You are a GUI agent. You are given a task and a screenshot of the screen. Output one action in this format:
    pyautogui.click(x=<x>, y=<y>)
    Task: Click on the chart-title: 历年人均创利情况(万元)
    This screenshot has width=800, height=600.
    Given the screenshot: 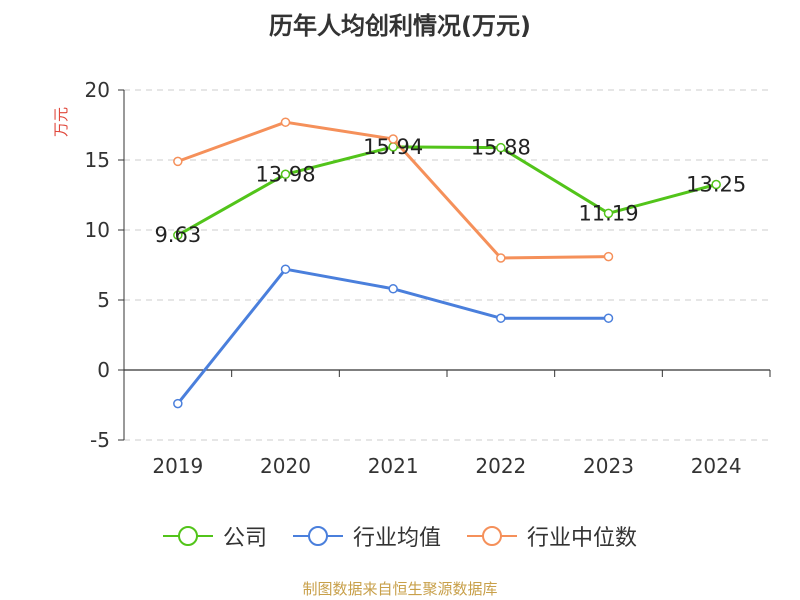 What is the action you would take?
    pyautogui.click(x=400, y=26)
    